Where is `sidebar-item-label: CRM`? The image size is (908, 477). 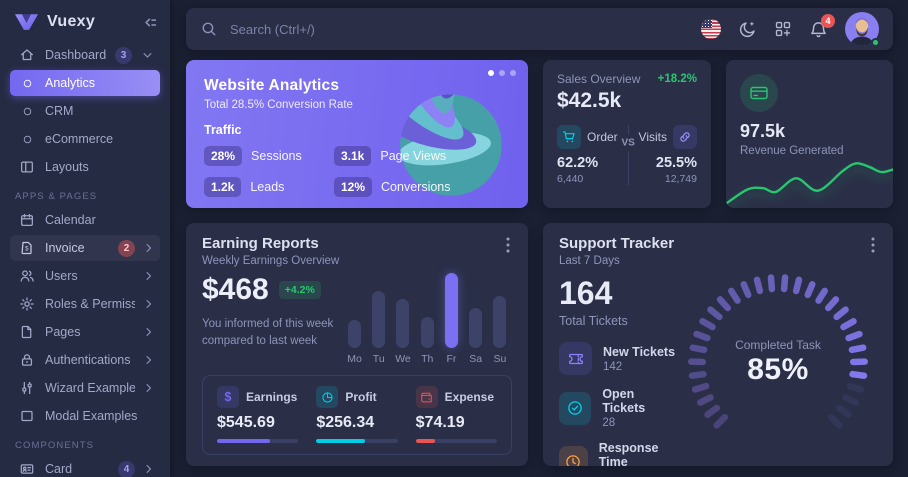 sidebar-item-label: CRM is located at coordinates (59, 111).